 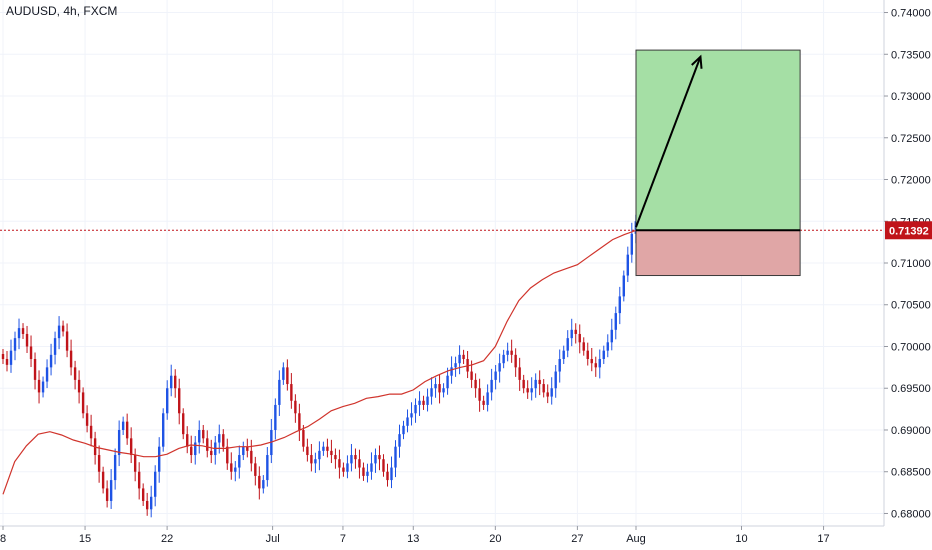 I want to click on time-axis: 8 15 22 Jul 7 13 20 27 Aug 10 17, so click(x=466, y=537).